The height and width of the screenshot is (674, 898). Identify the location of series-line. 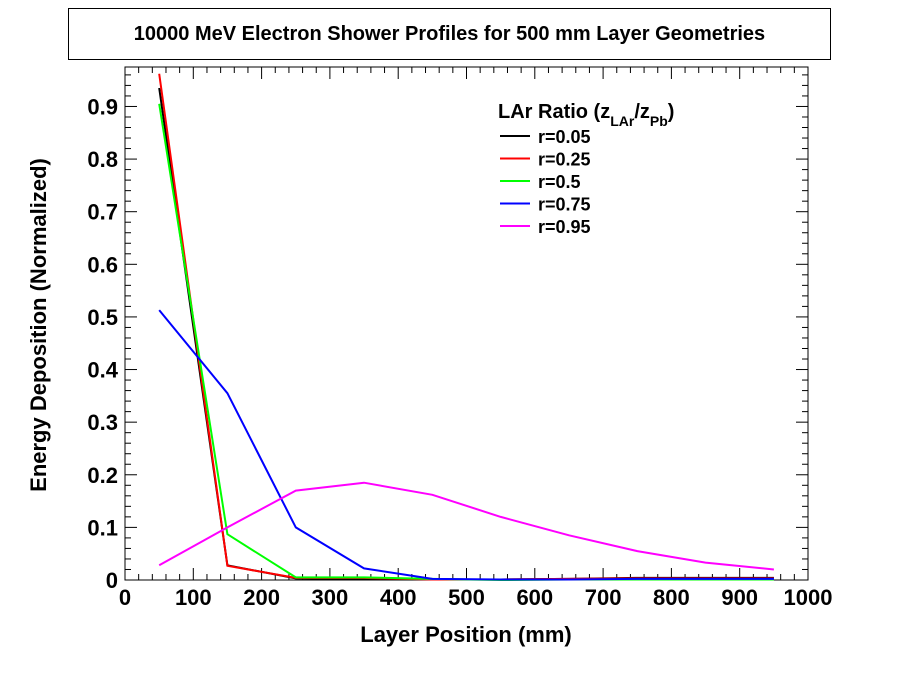
(466, 526).